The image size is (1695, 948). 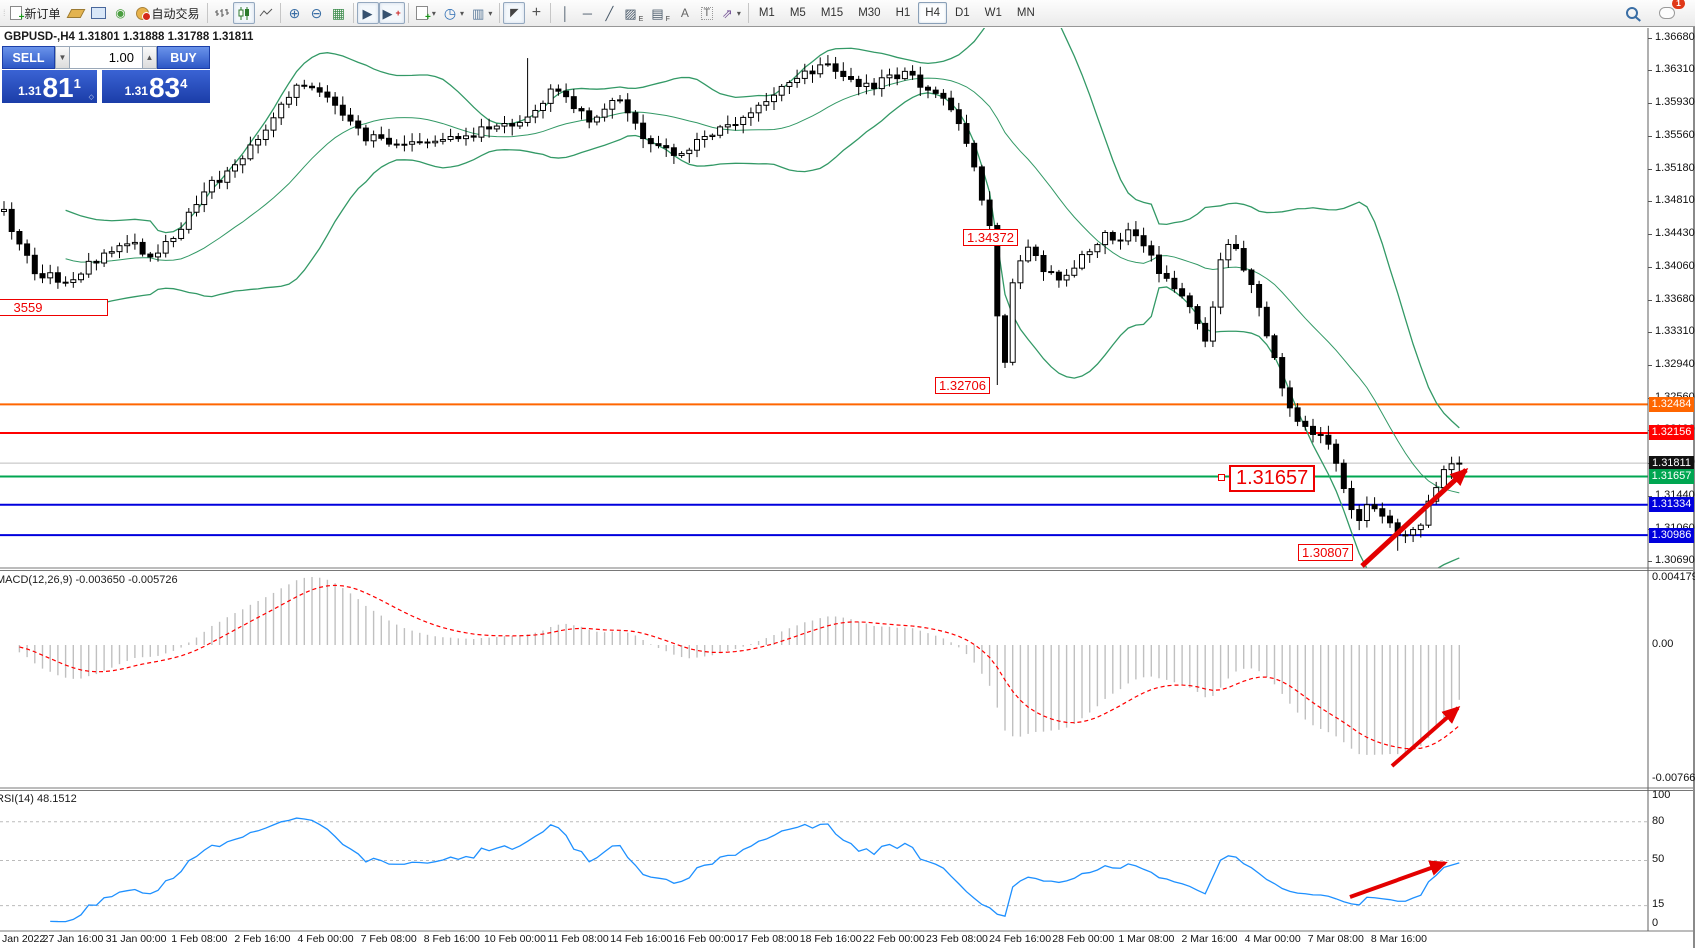 What do you see at coordinates (1667, 13) in the screenshot?
I see `chat-icon` at bounding box center [1667, 13].